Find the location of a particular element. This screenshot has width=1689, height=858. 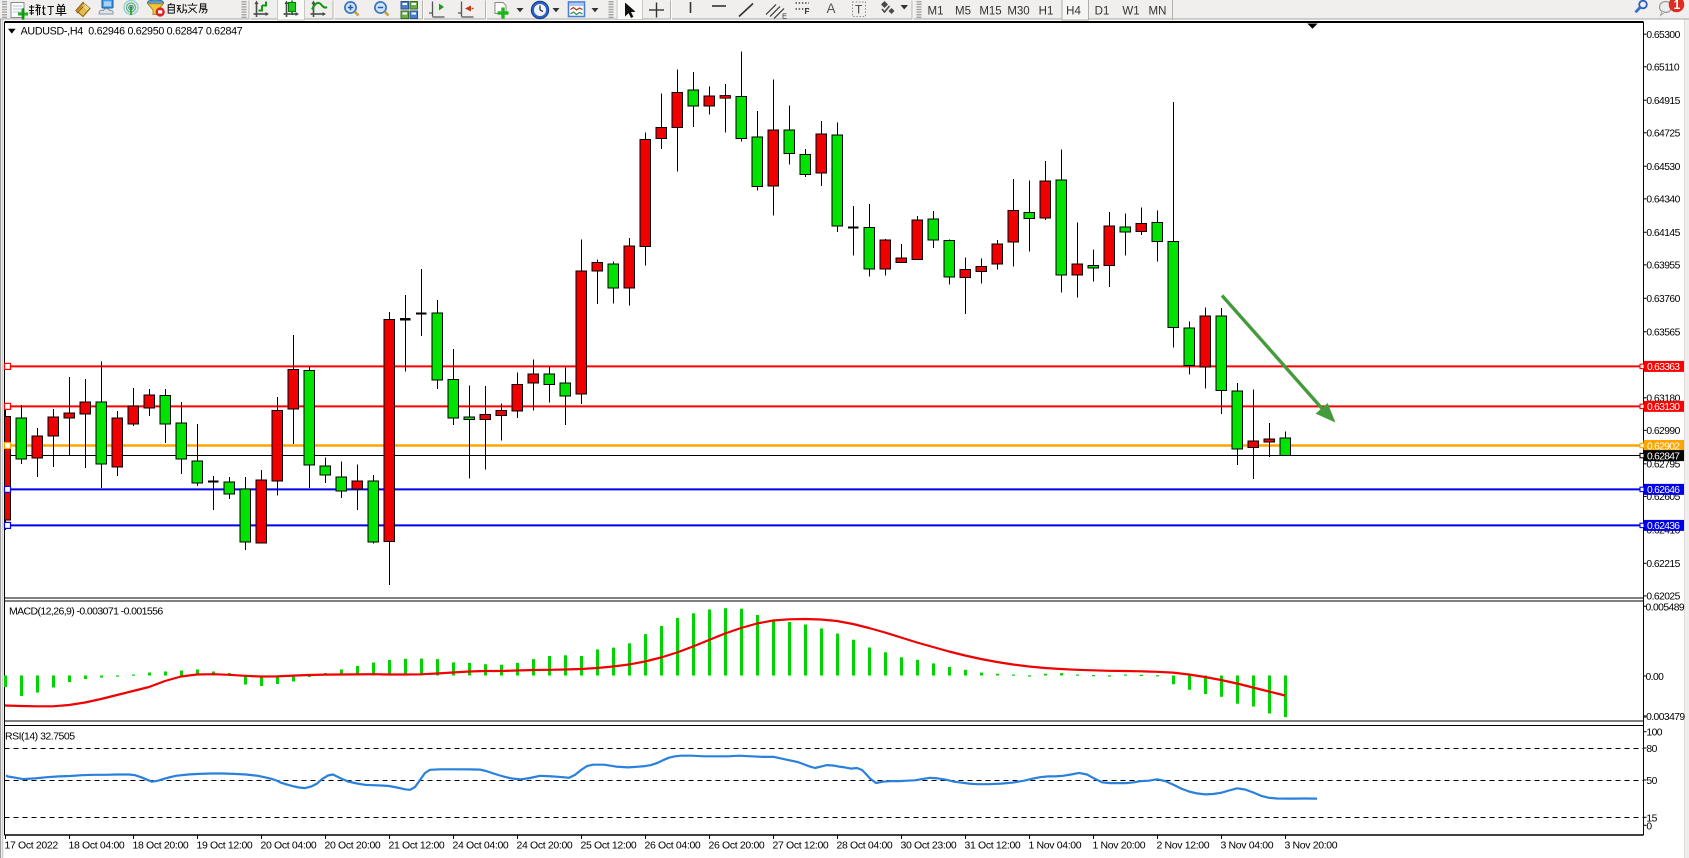

svg-text: 0.63180 is located at coordinates (1663, 399).